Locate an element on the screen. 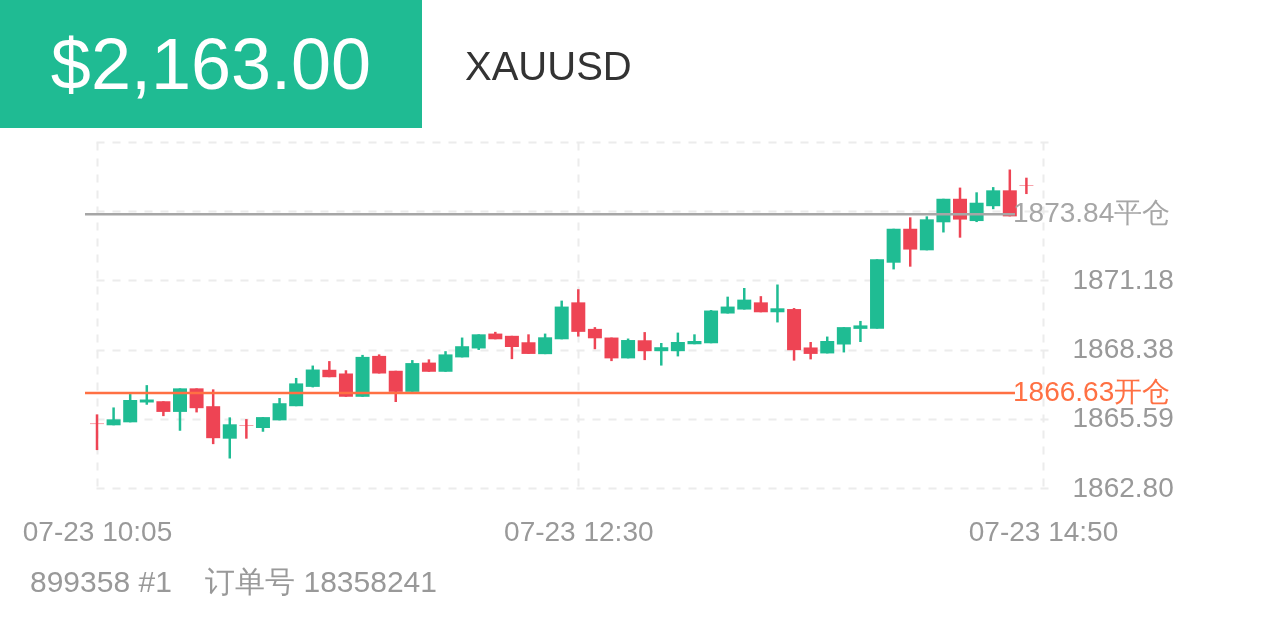  y-tick-label: 1871.18 is located at coordinates (1123, 279).